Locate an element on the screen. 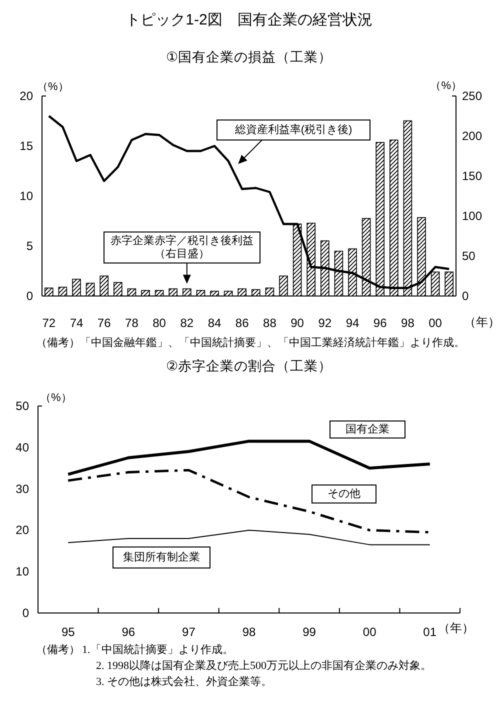 This screenshot has width=499, height=701. x-tick-label: 82 is located at coordinates (187, 323).